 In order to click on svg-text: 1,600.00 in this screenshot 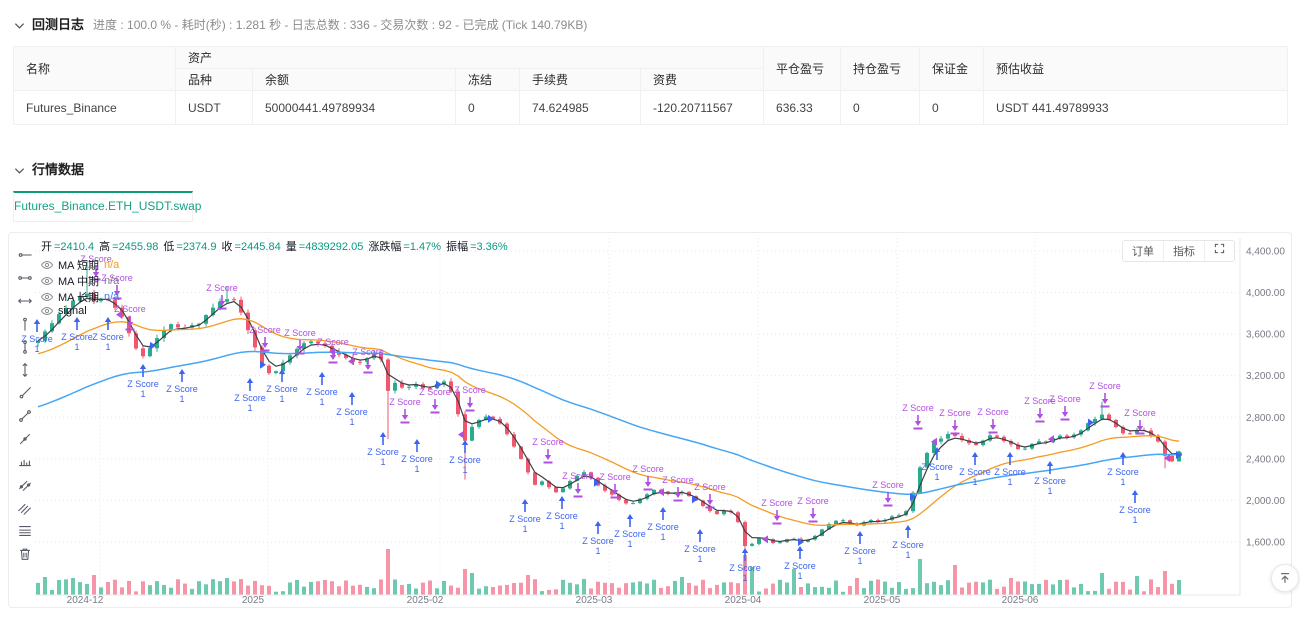, I will do `click(1265, 543)`.